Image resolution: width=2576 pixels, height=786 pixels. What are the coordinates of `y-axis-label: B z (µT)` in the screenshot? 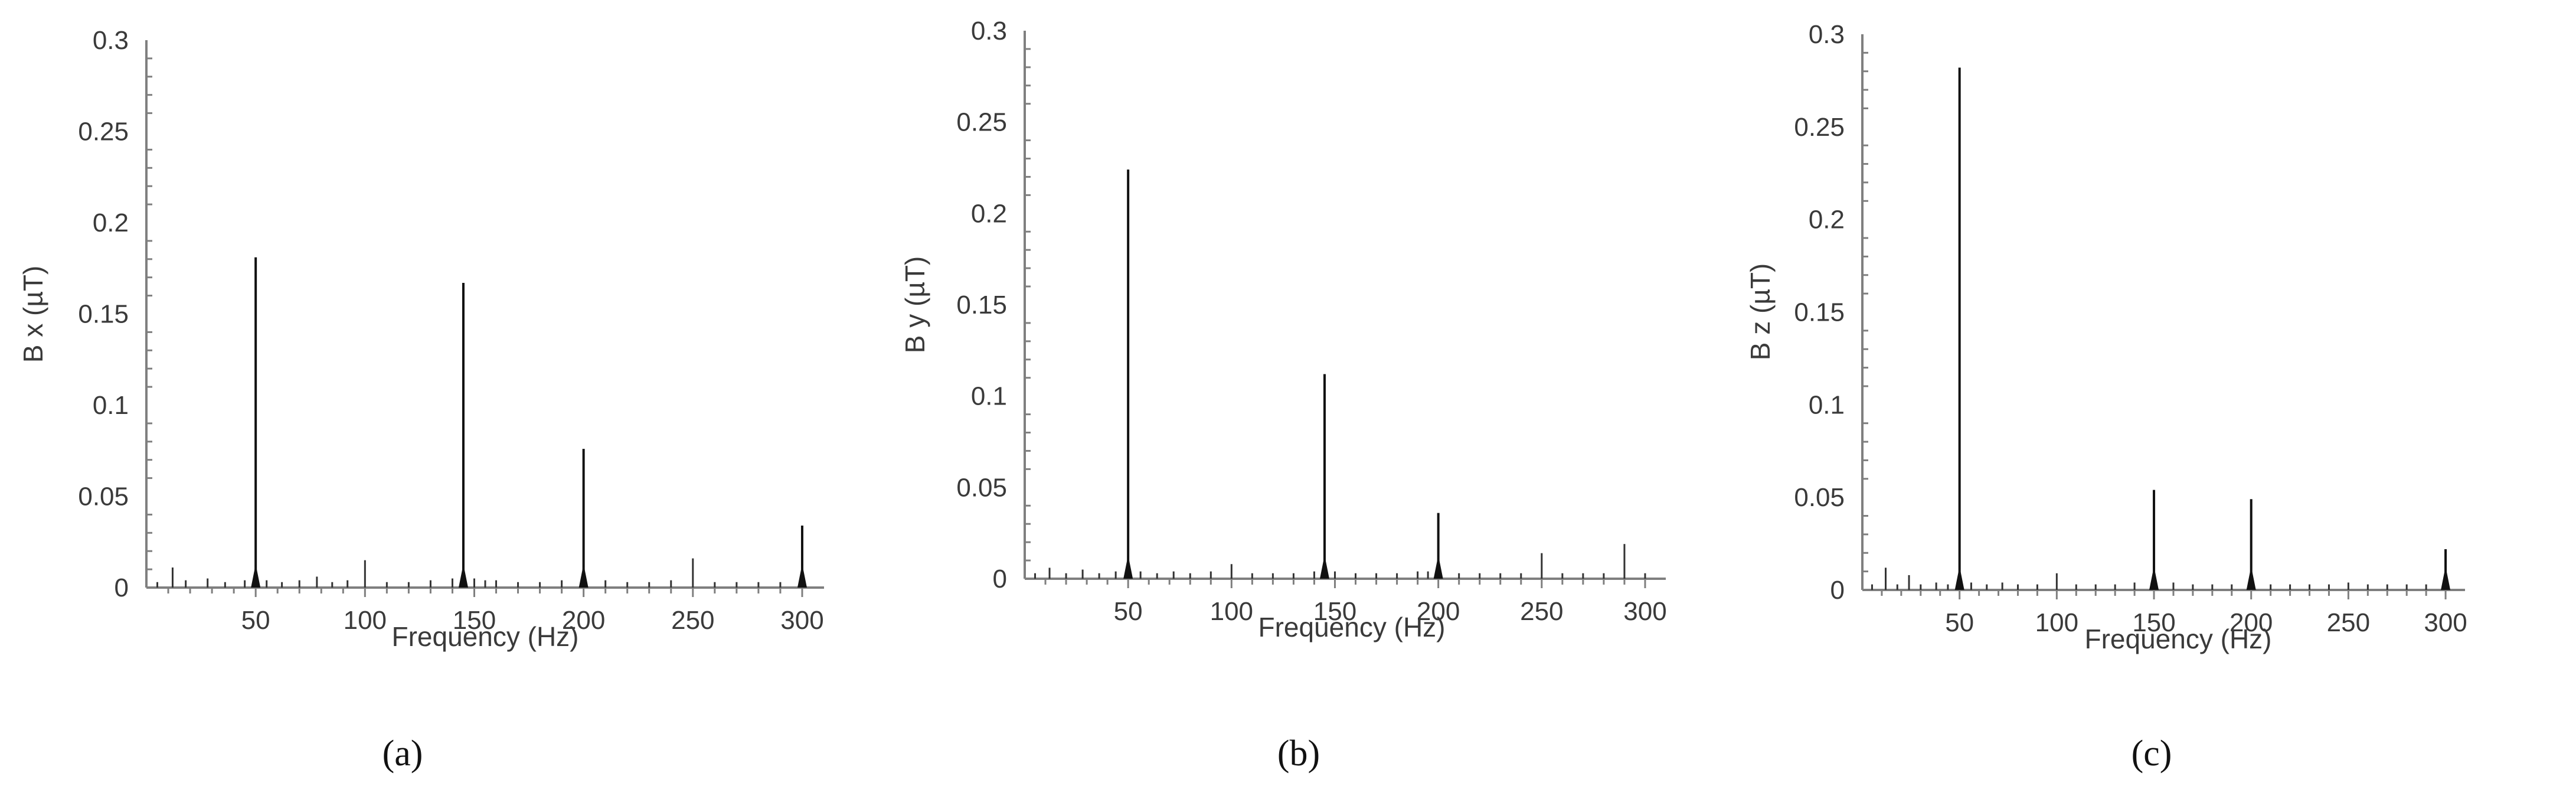 It's located at (1760, 311).